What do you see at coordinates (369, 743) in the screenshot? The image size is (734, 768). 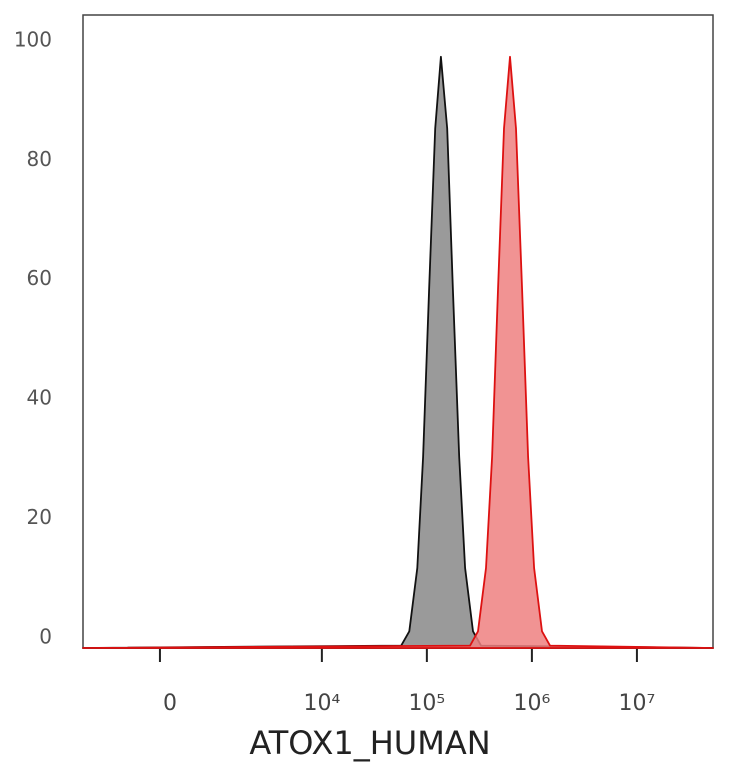 I see `x-axis-label: ATOX1_HUMAN` at bounding box center [369, 743].